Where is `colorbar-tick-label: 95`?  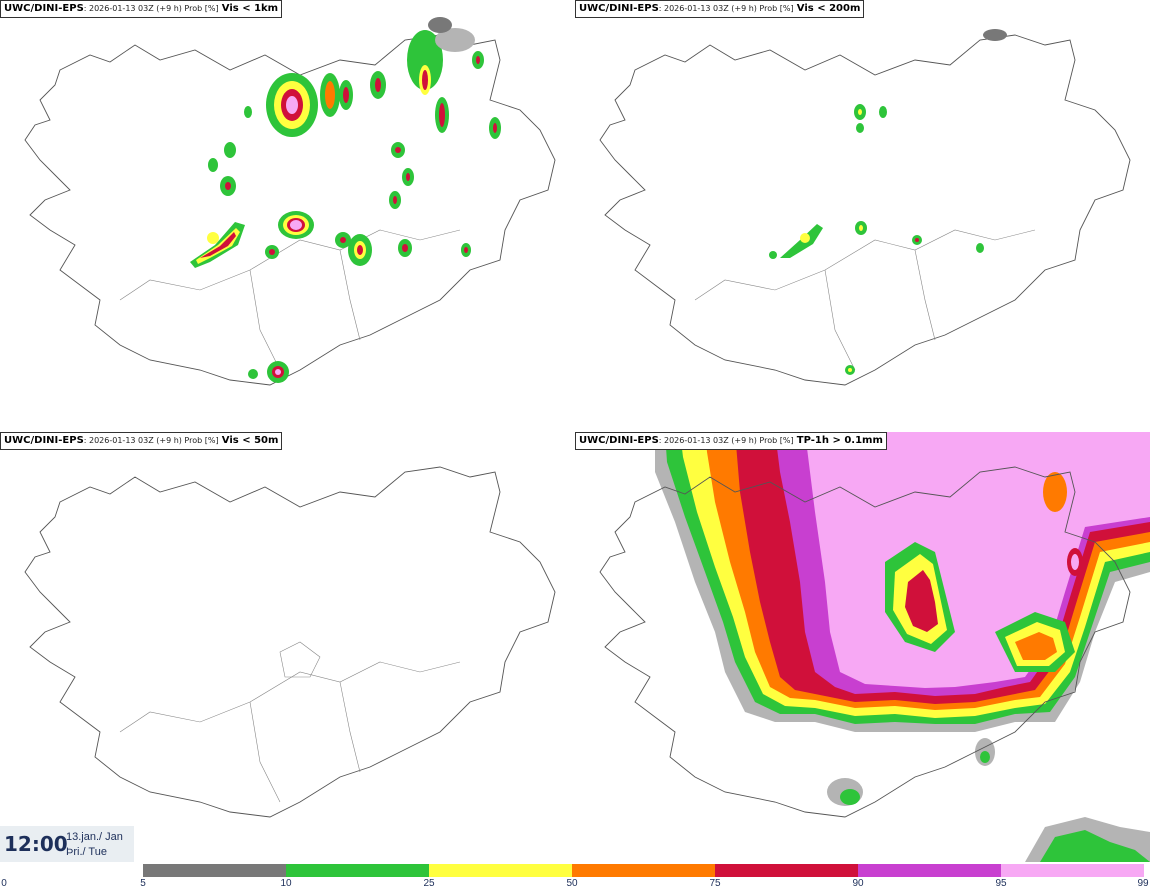
colorbar-tick-label: 95 is located at coordinates (1001, 883).